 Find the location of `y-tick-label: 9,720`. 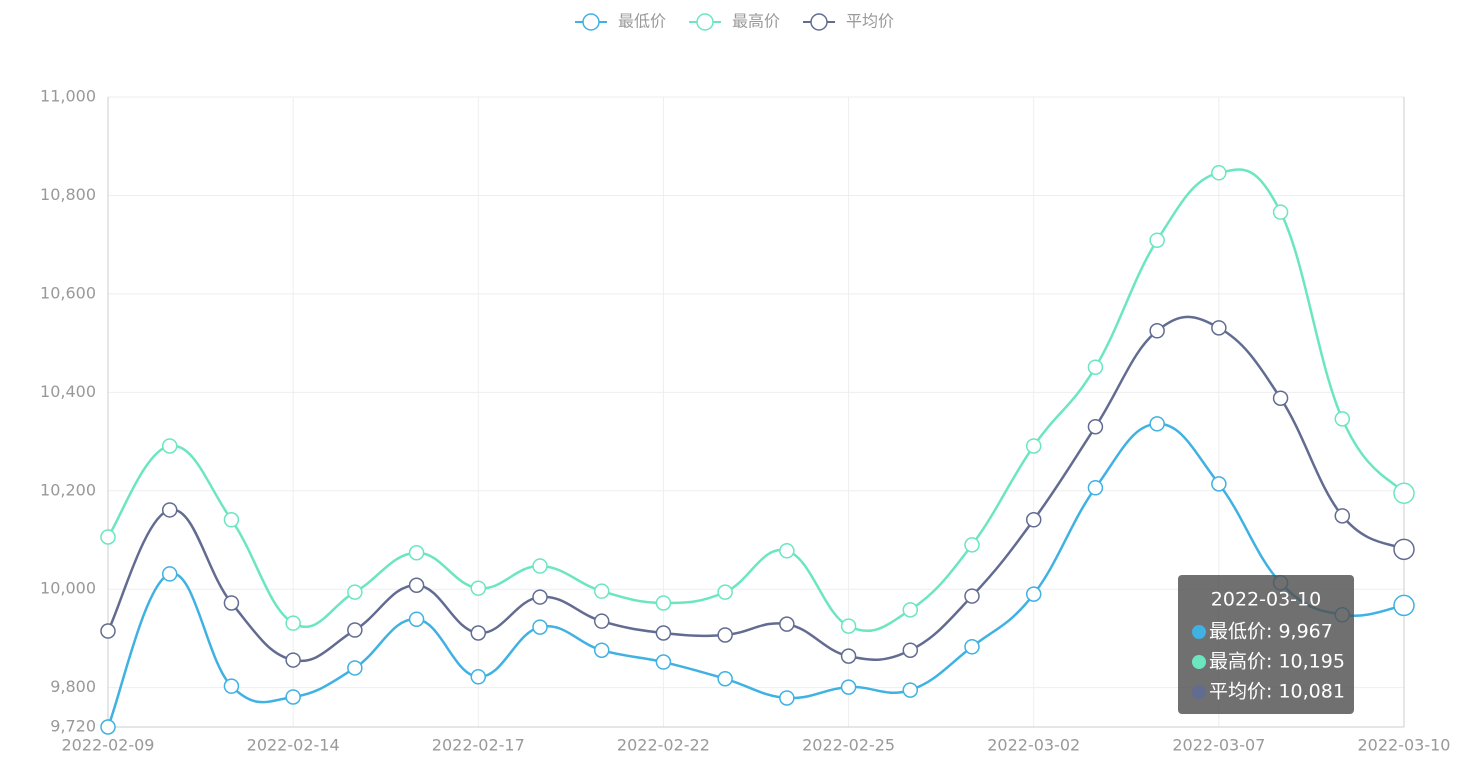

y-tick-label: 9,720 is located at coordinates (73, 726).